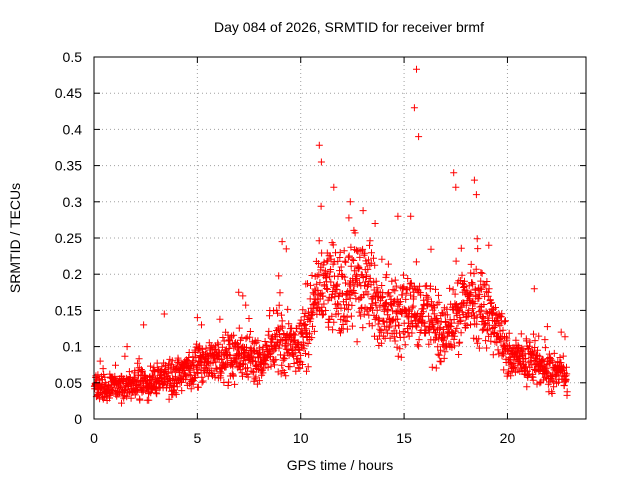  What do you see at coordinates (73, 274) in the screenshot?
I see `y-tick-label: 0.2` at bounding box center [73, 274].